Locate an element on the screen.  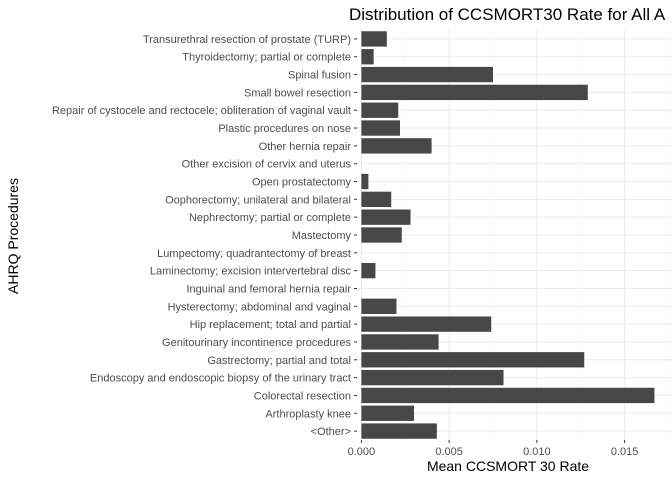
y-tick-label: Spinal fusion is located at coordinates (319, 76).